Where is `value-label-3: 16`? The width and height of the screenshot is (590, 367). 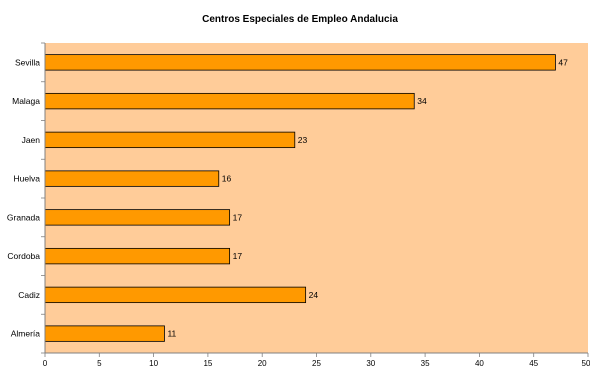
value-label-3: 16 is located at coordinates (227, 179).